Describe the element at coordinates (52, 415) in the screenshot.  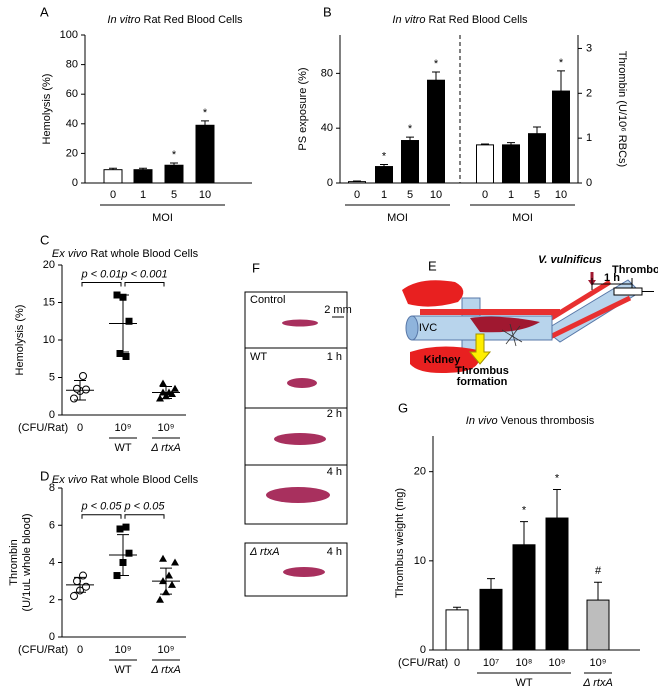
I see `y-tick-label: 0` at that location.